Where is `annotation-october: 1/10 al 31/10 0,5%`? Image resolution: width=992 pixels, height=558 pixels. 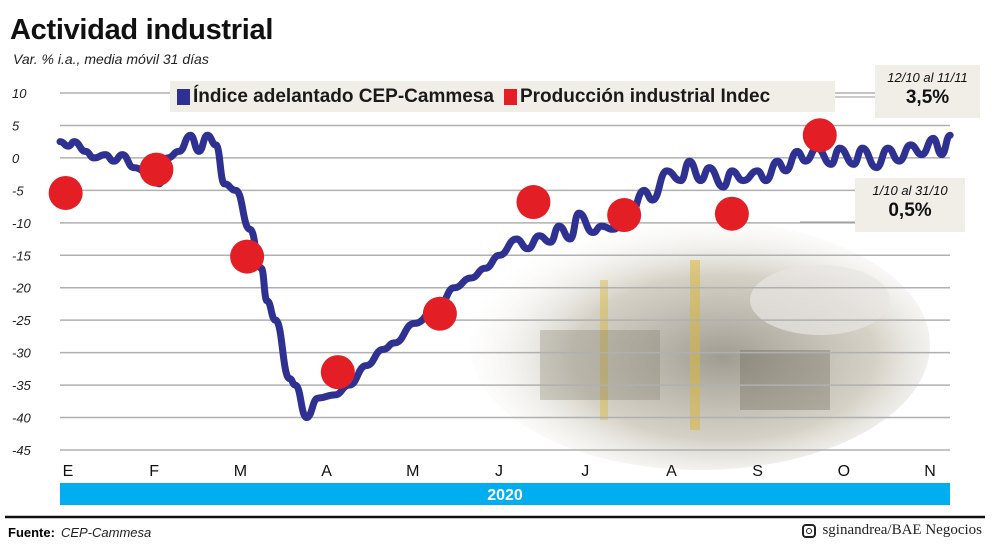
annotation-october: 1/10 al 31/10 0,5% is located at coordinates (910, 205).